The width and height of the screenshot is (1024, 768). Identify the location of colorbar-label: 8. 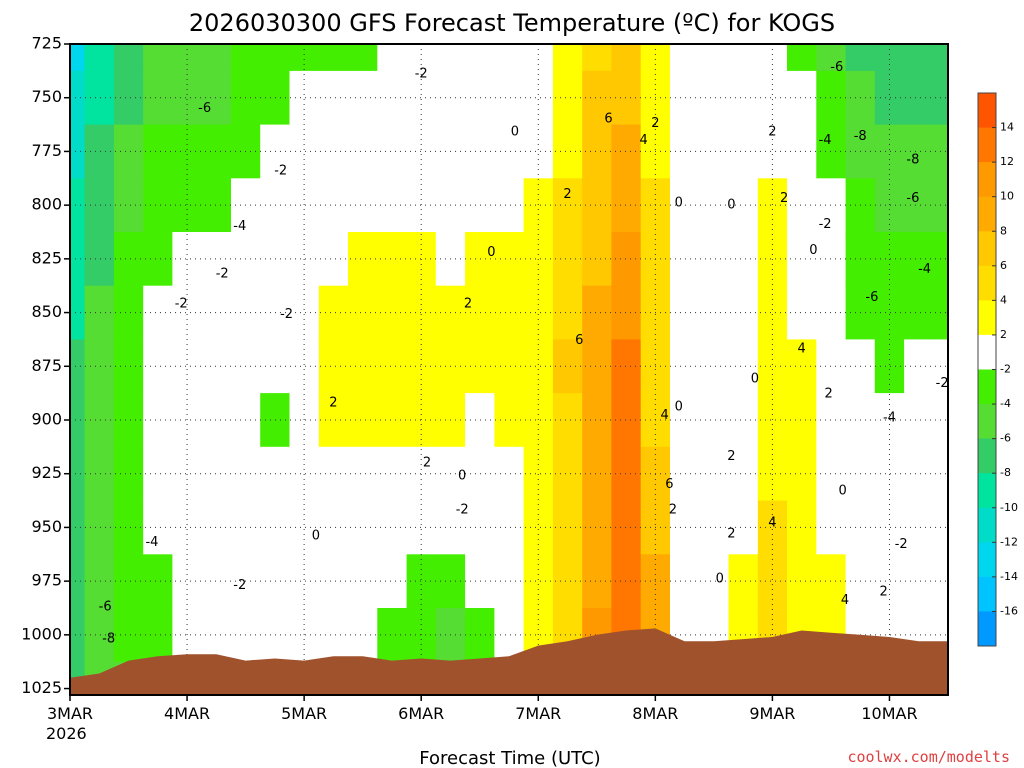
(1003, 230).